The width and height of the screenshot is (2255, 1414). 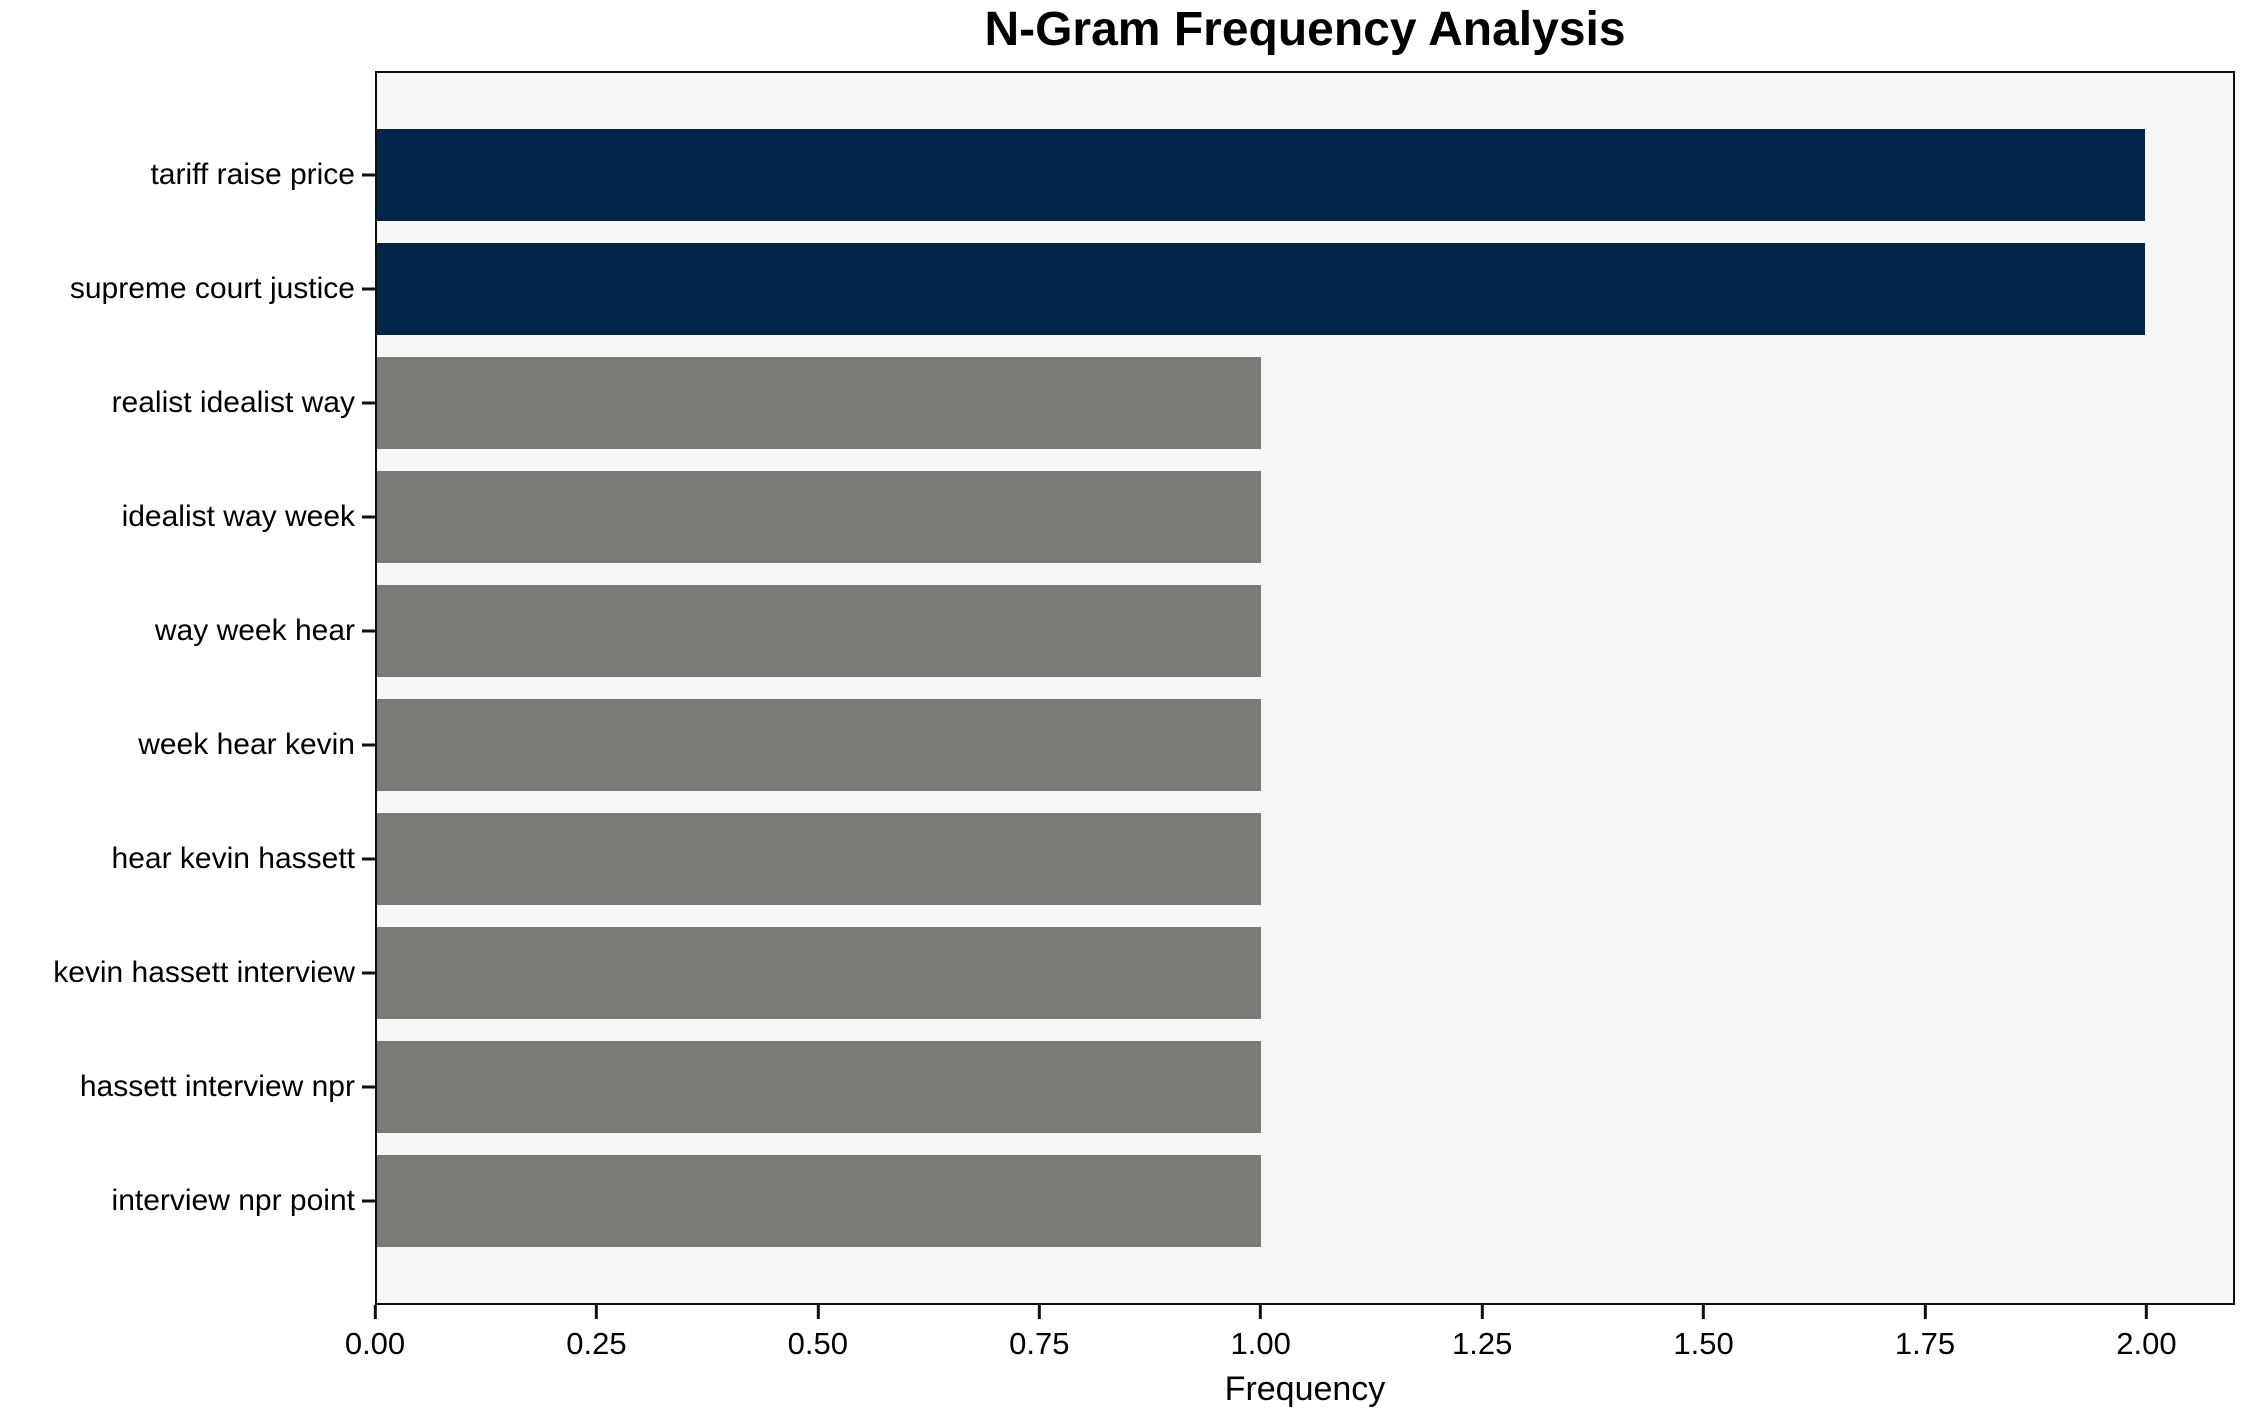 I want to click on bar-row: idealist way week, so click(x=1177, y=517).